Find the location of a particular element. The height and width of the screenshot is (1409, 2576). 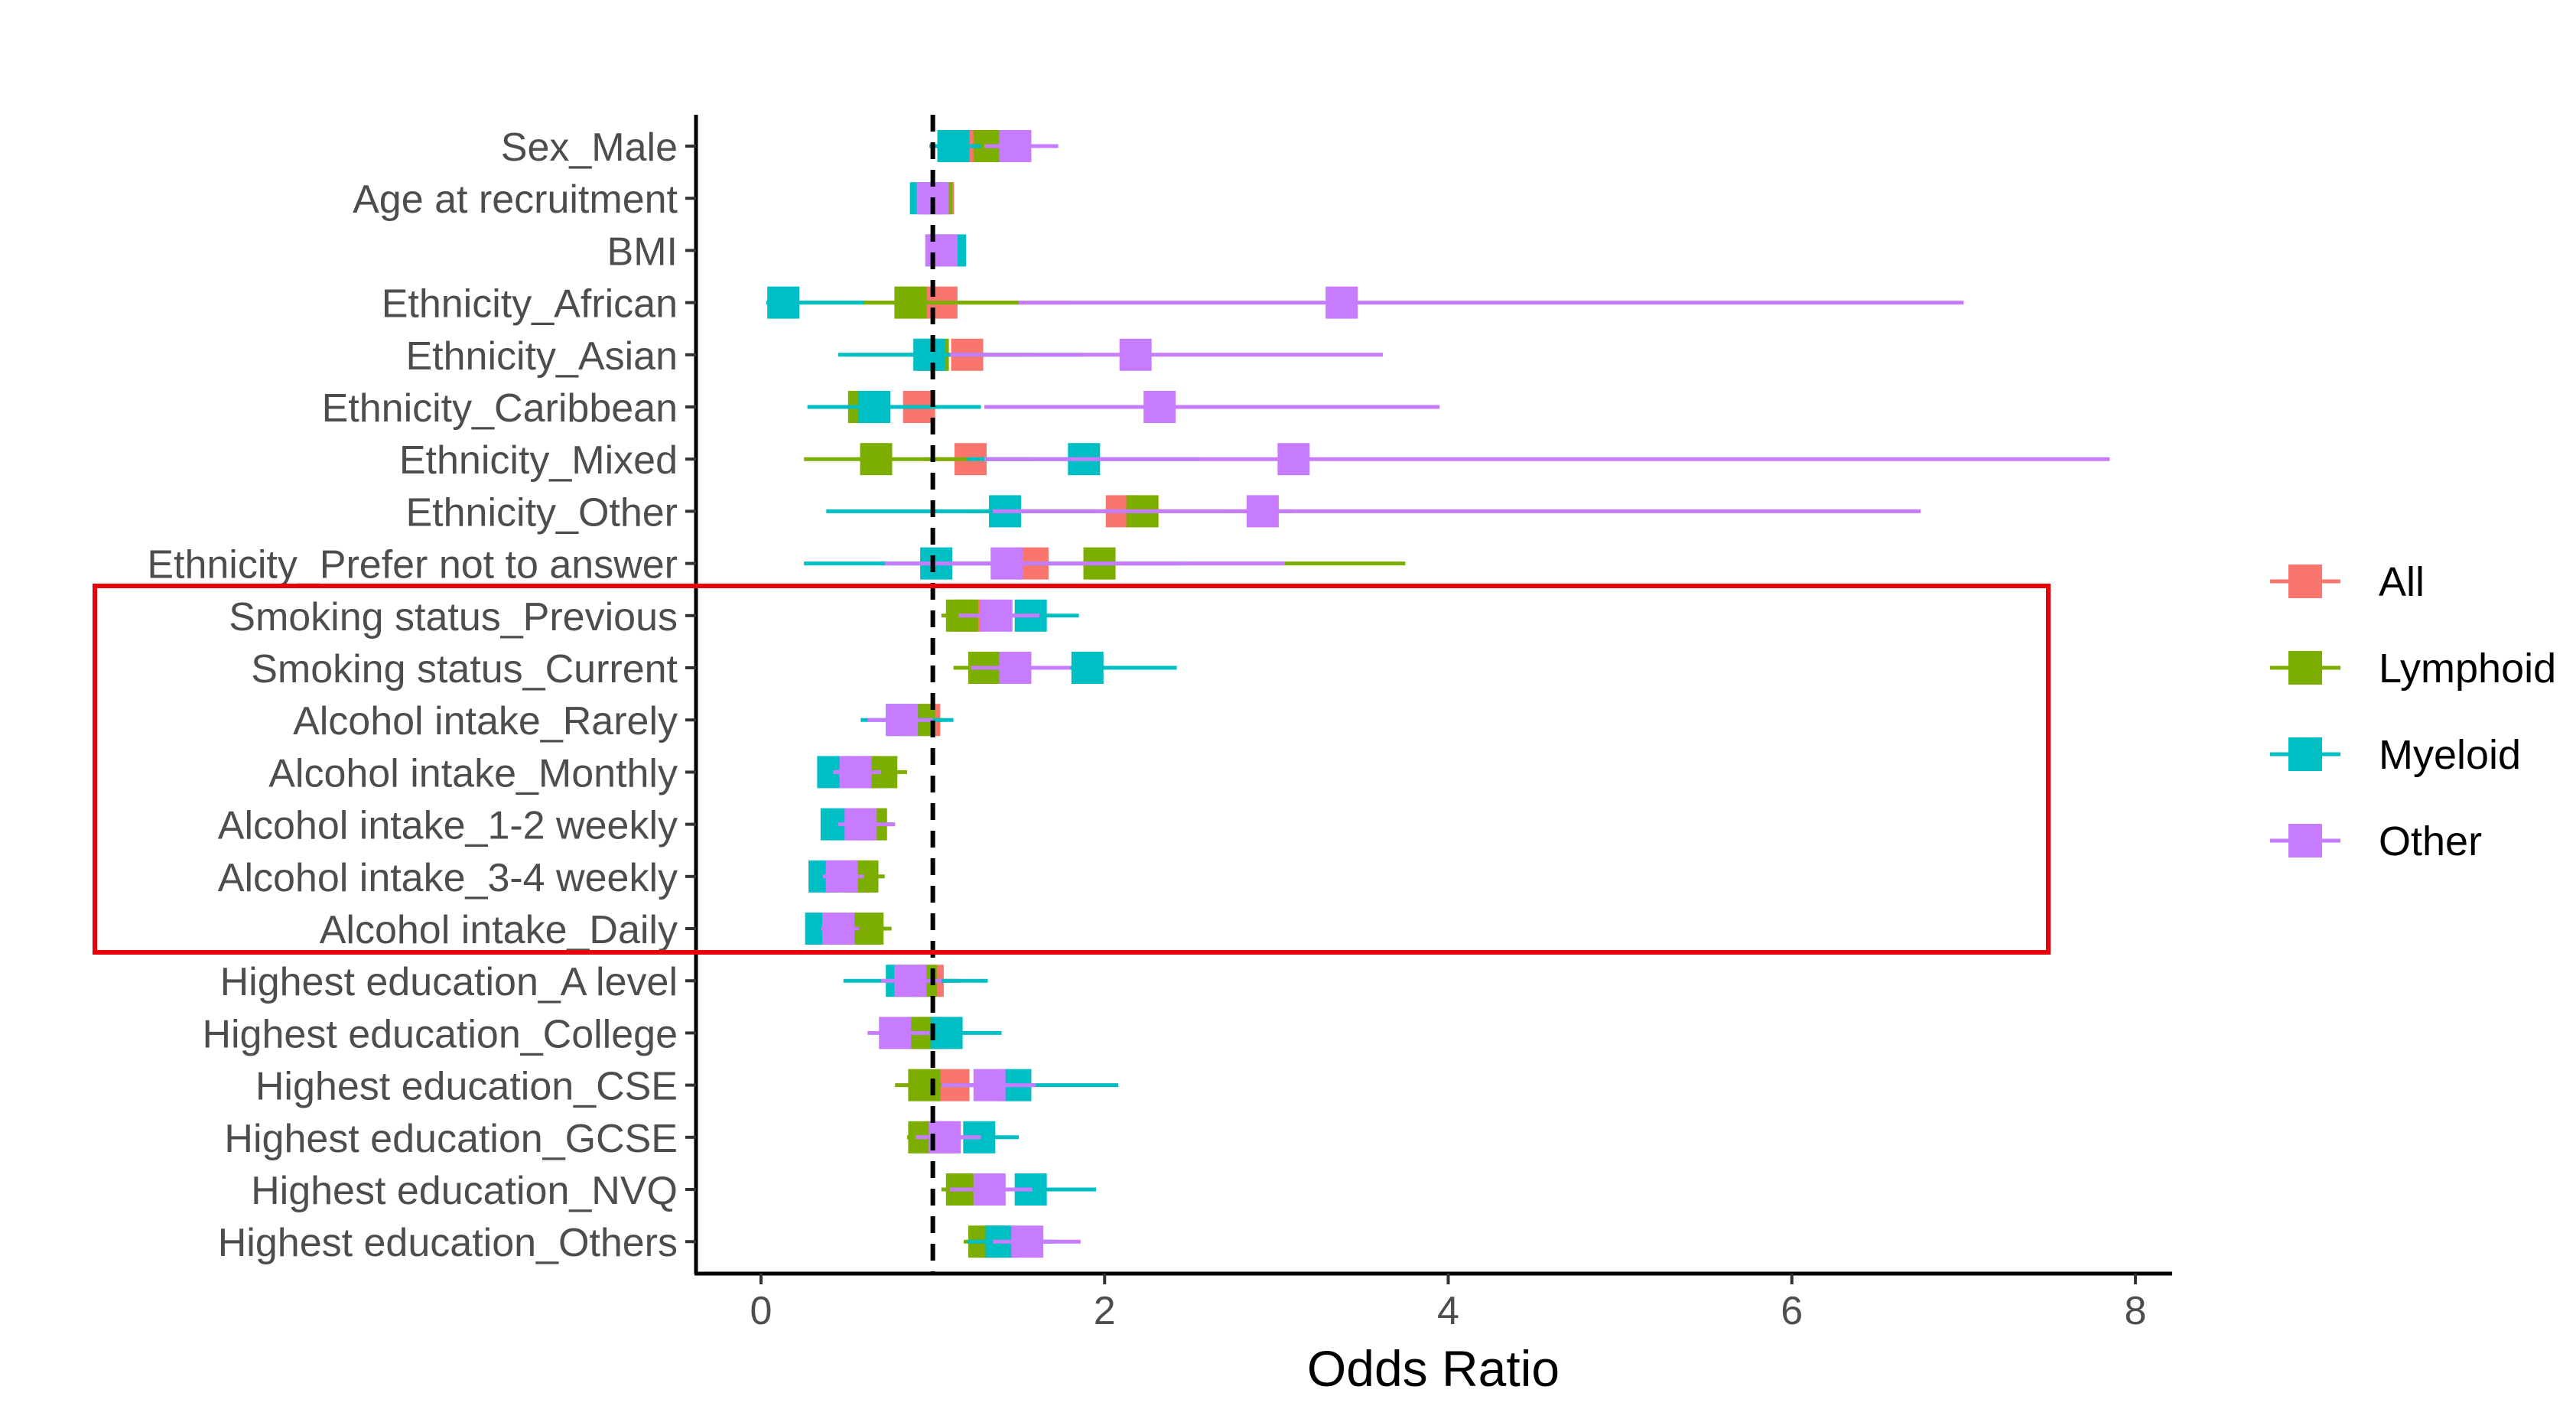

legend-label: Other is located at coordinates (2430, 841).